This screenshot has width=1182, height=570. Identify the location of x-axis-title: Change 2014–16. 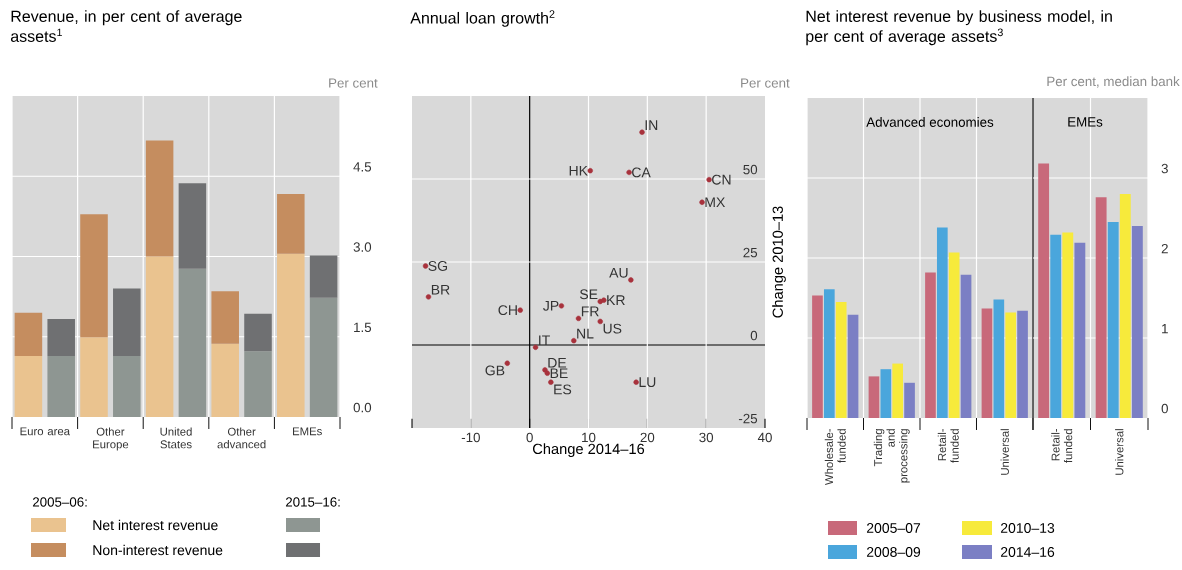
(588, 450).